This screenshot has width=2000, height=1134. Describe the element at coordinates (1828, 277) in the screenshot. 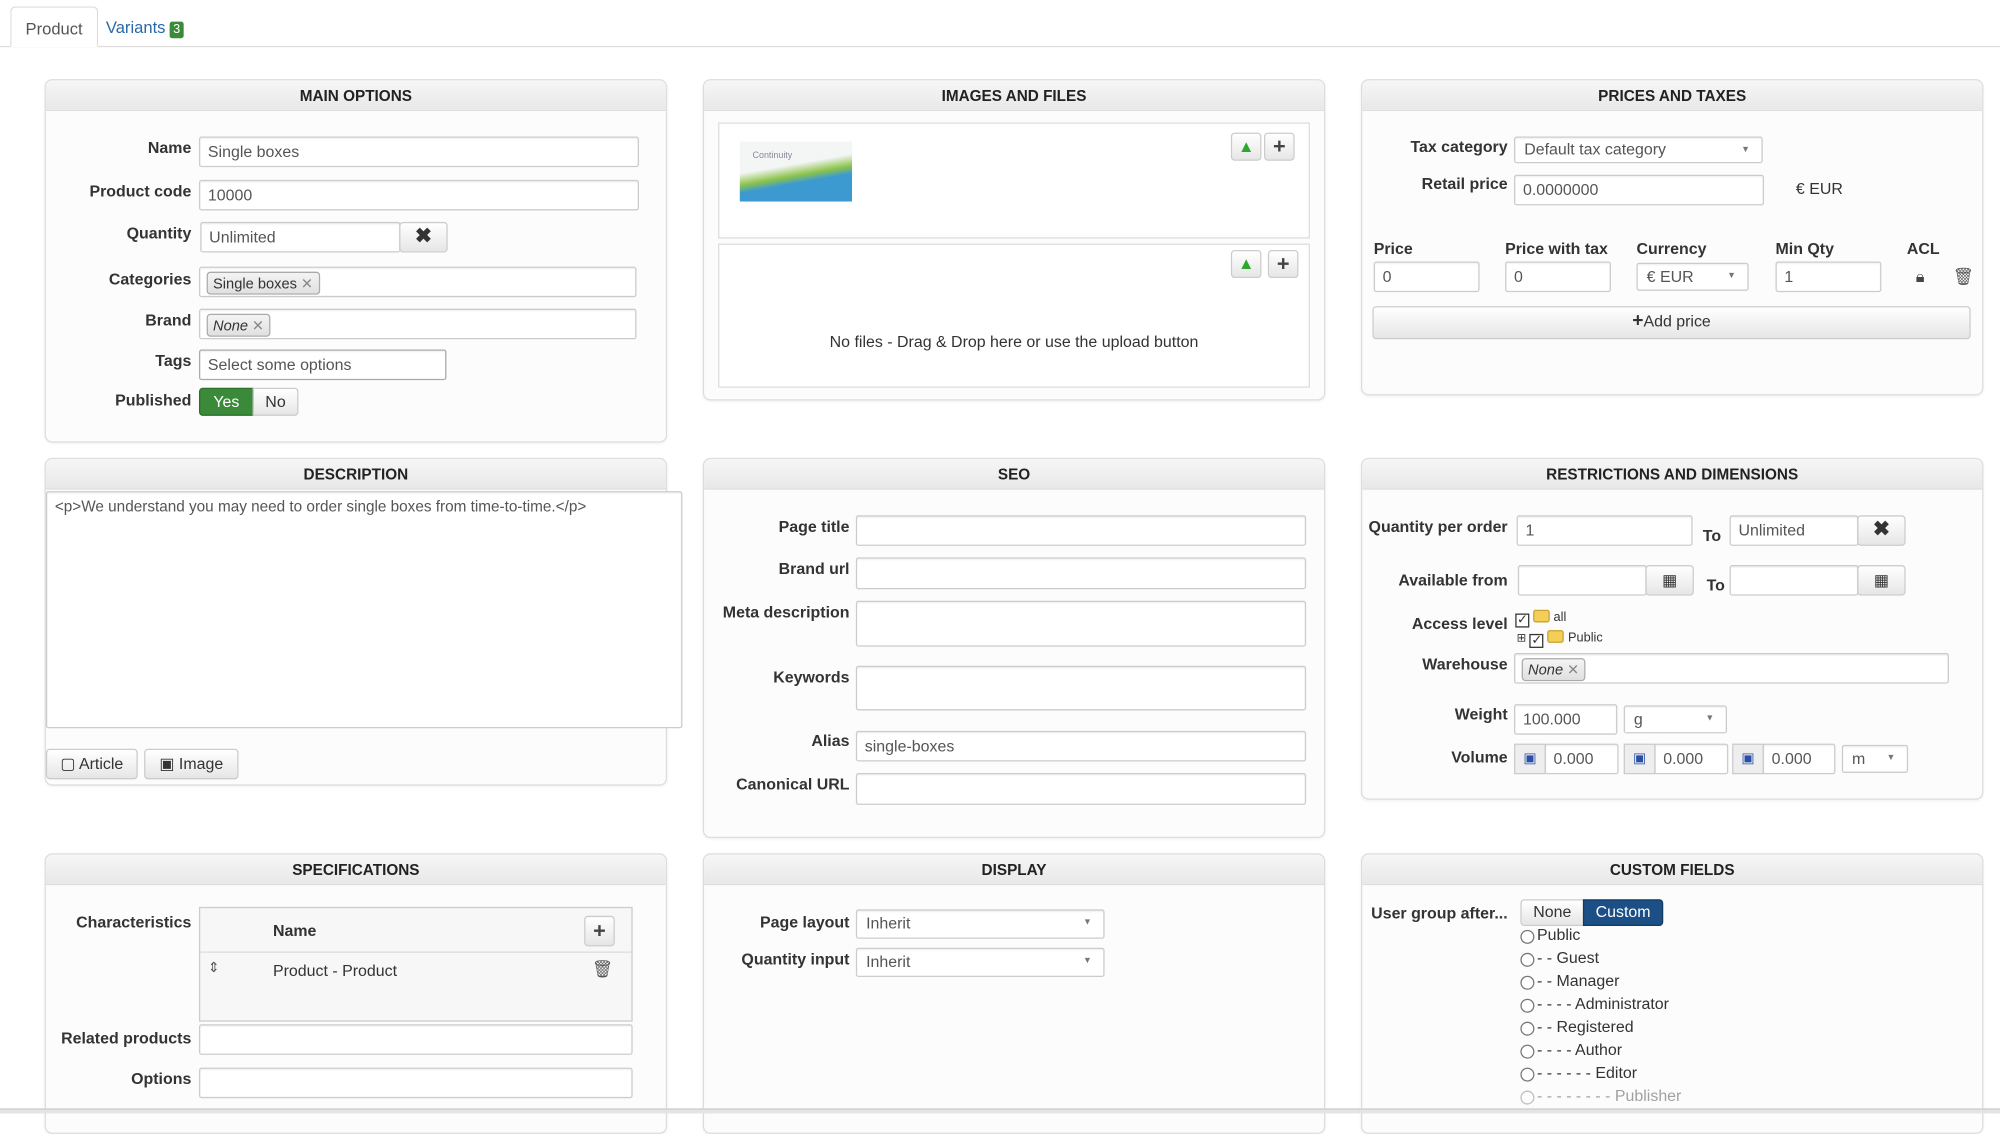

I see `min-qty-input: 1` at that location.